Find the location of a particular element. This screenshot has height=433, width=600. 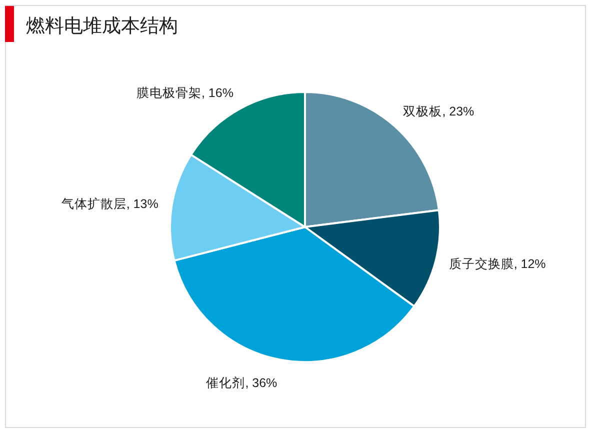

slice-label: 质子交换膜, 12% is located at coordinates (497, 263).